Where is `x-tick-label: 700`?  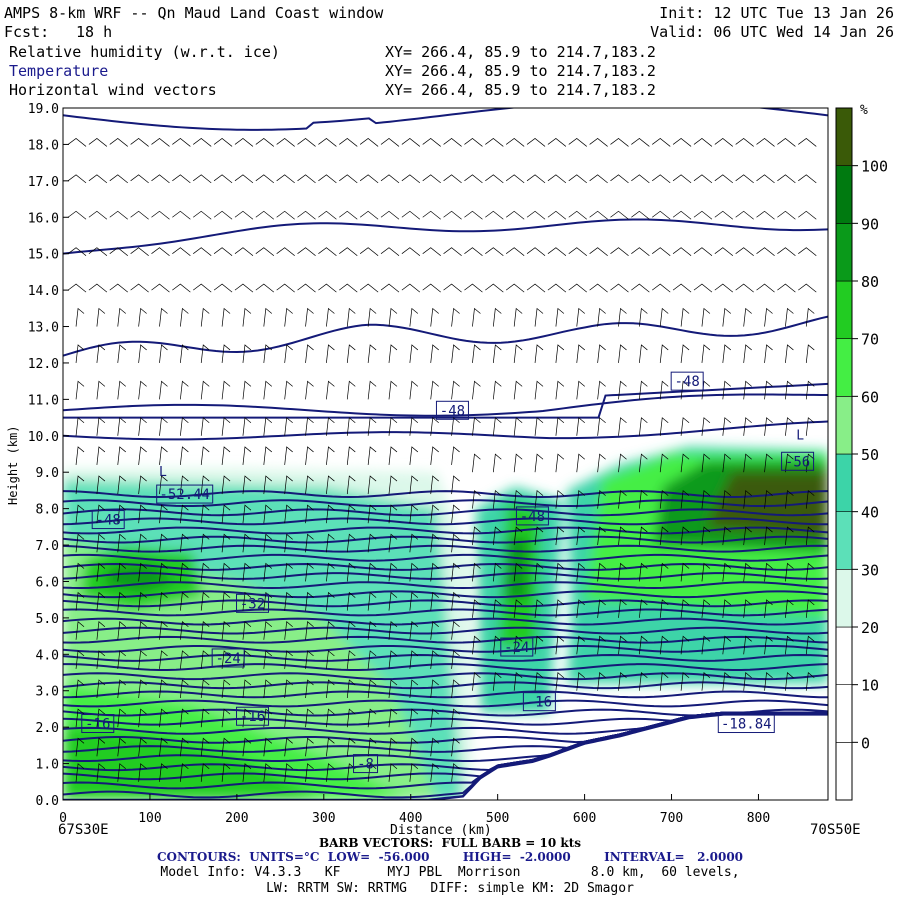
x-tick-label: 700 is located at coordinates (671, 818).